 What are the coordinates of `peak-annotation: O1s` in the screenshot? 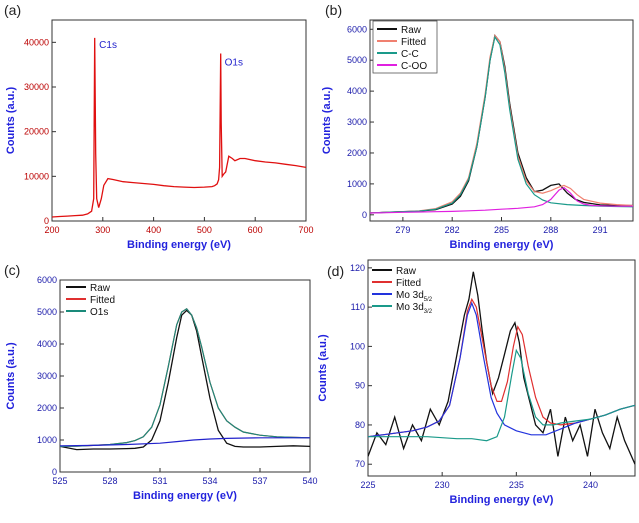 It's located at (234, 63).